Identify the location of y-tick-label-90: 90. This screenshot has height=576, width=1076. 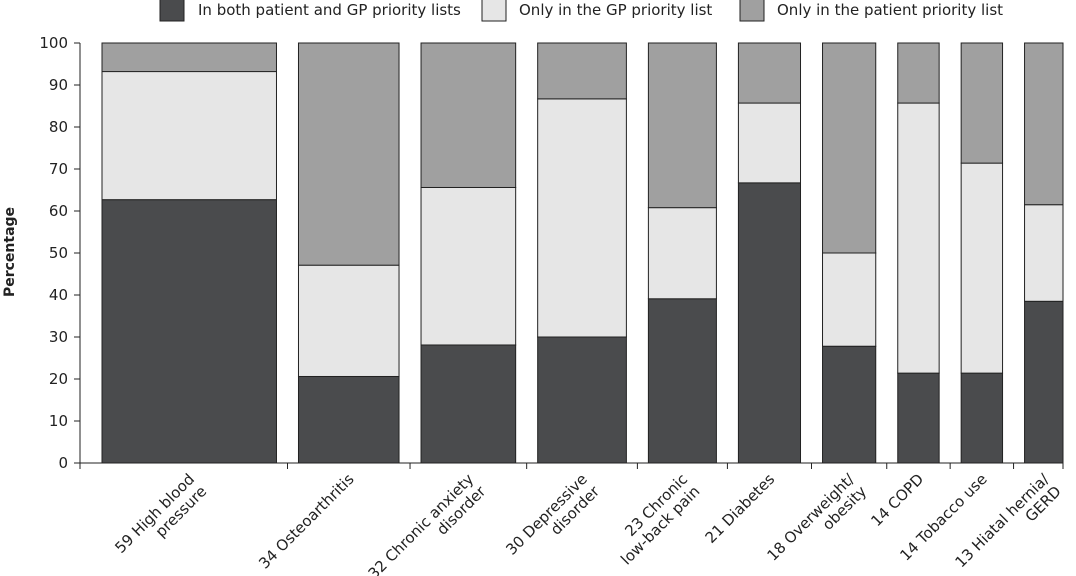
(58, 85).